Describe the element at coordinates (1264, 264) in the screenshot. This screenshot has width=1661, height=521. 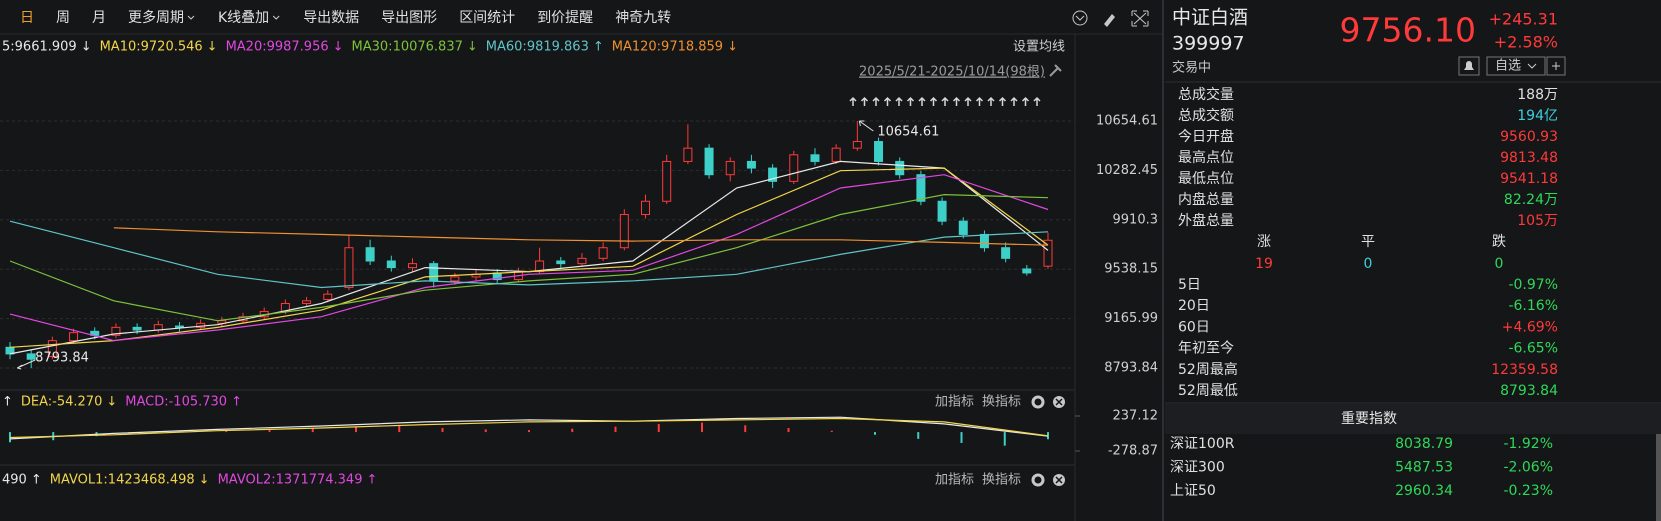
I see `breadth-value: 19` at that location.